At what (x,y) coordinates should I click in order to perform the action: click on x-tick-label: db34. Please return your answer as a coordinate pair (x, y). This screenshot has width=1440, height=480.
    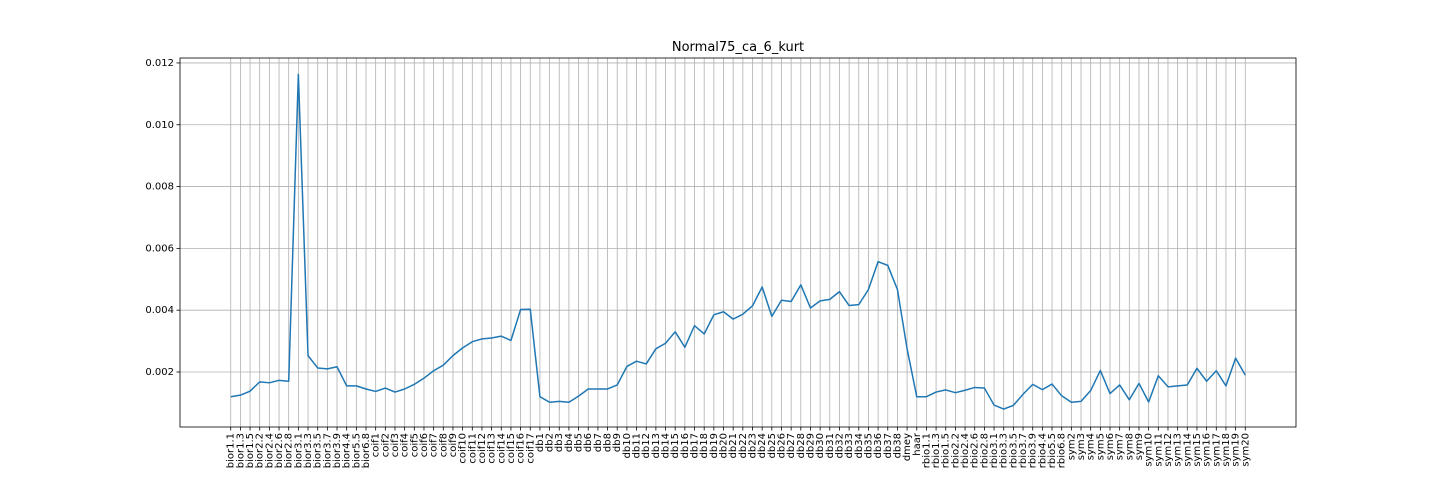
    Looking at the image, I should click on (859, 445).